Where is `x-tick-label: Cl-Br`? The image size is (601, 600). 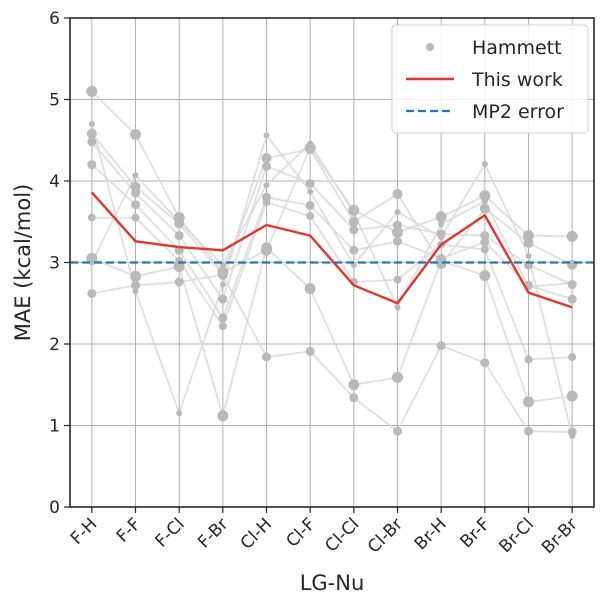
x-tick-label: Cl-Br is located at coordinates (385, 535).